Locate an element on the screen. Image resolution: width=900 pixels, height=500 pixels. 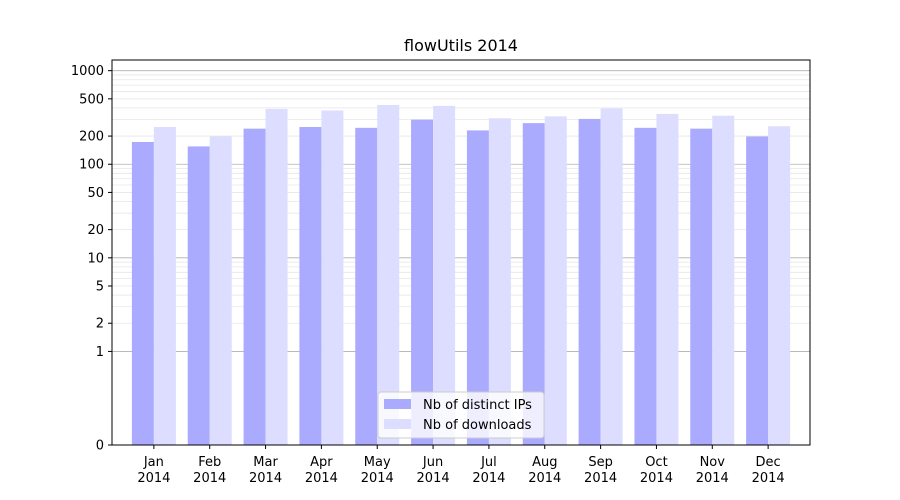
y-tick-label: 0 is located at coordinates (100, 446).